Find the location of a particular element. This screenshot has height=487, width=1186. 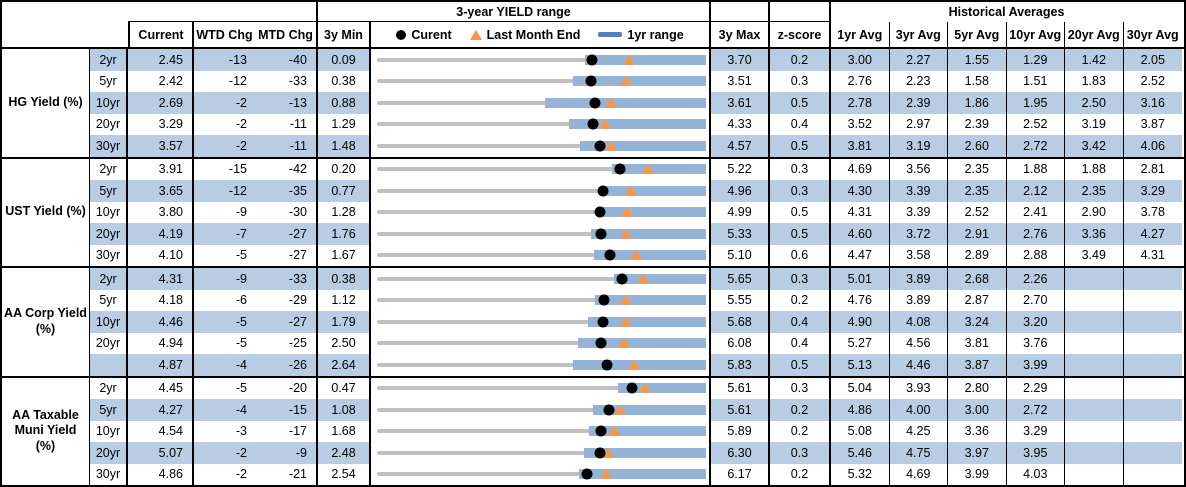

current-cell: 4.46 is located at coordinates (161, 322).